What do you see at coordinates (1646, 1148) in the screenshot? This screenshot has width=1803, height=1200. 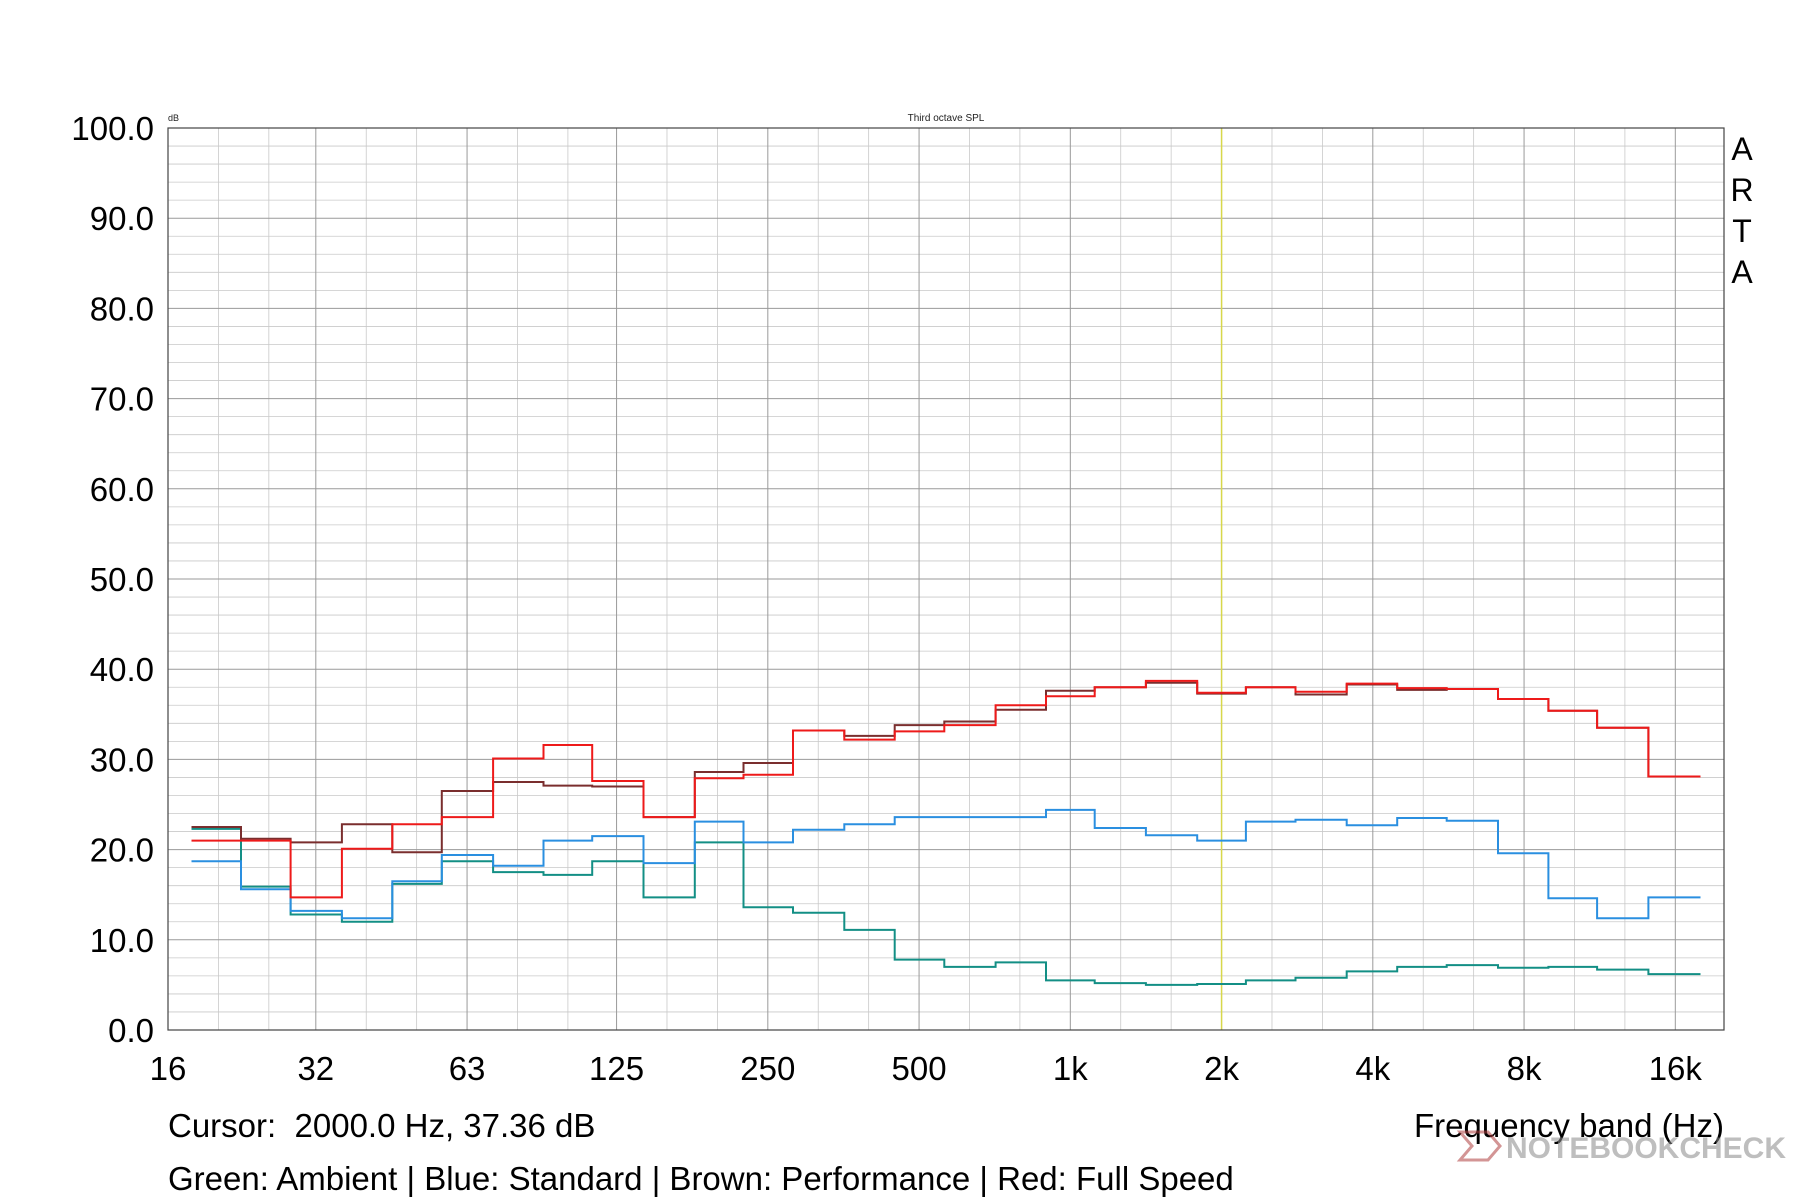 I see `watermark-text: NOTEBOOKCHECK` at bounding box center [1646, 1148].